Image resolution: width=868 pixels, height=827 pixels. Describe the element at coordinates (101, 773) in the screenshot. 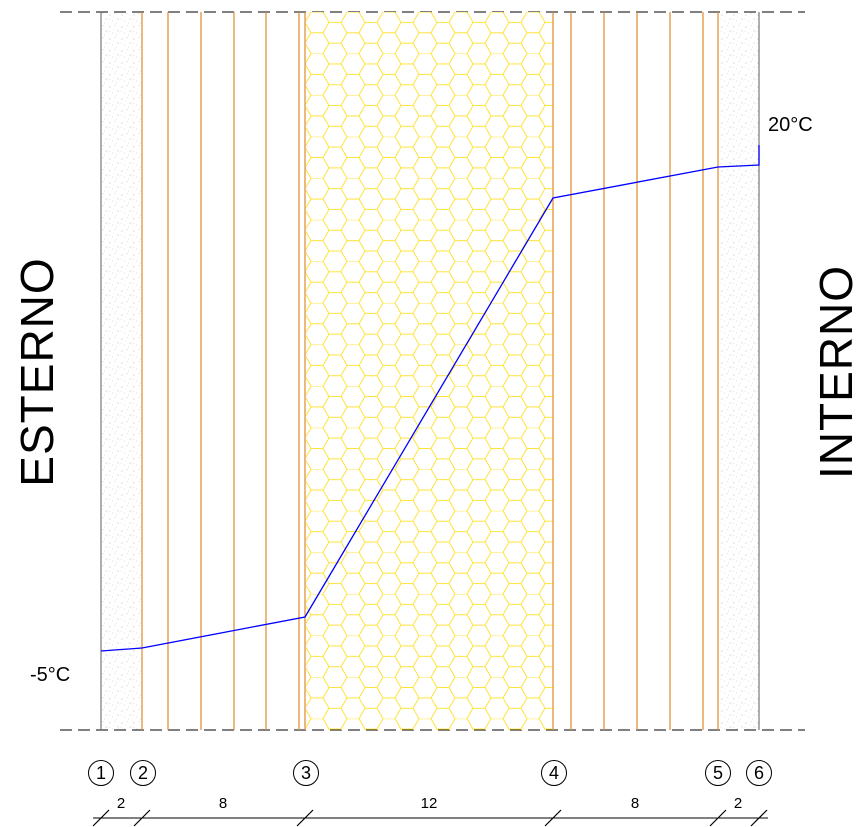

I see `node-marker-1: 1` at that location.